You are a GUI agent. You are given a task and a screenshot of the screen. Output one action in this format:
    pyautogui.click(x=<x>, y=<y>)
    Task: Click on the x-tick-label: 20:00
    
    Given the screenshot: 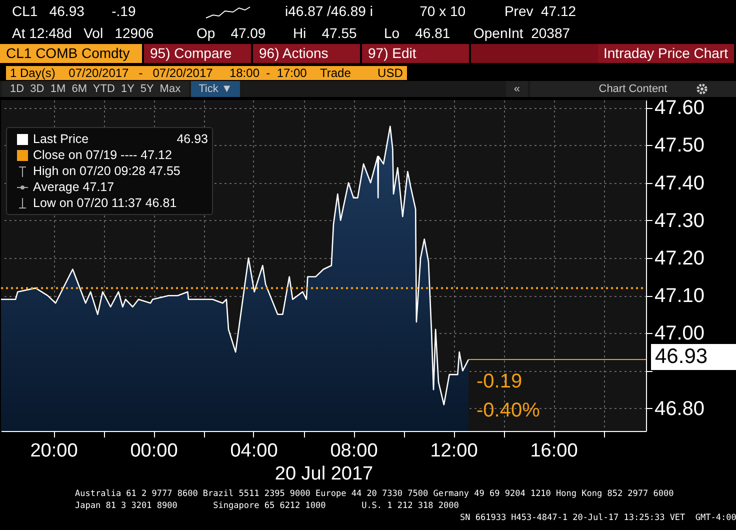 What is the action you would take?
    pyautogui.click(x=54, y=451)
    